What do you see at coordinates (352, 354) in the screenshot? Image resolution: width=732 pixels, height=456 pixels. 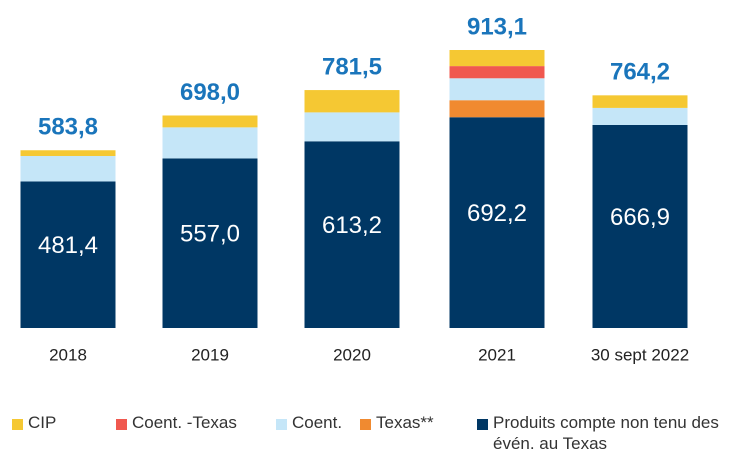 I see `x-tick-label: 2020` at bounding box center [352, 354].